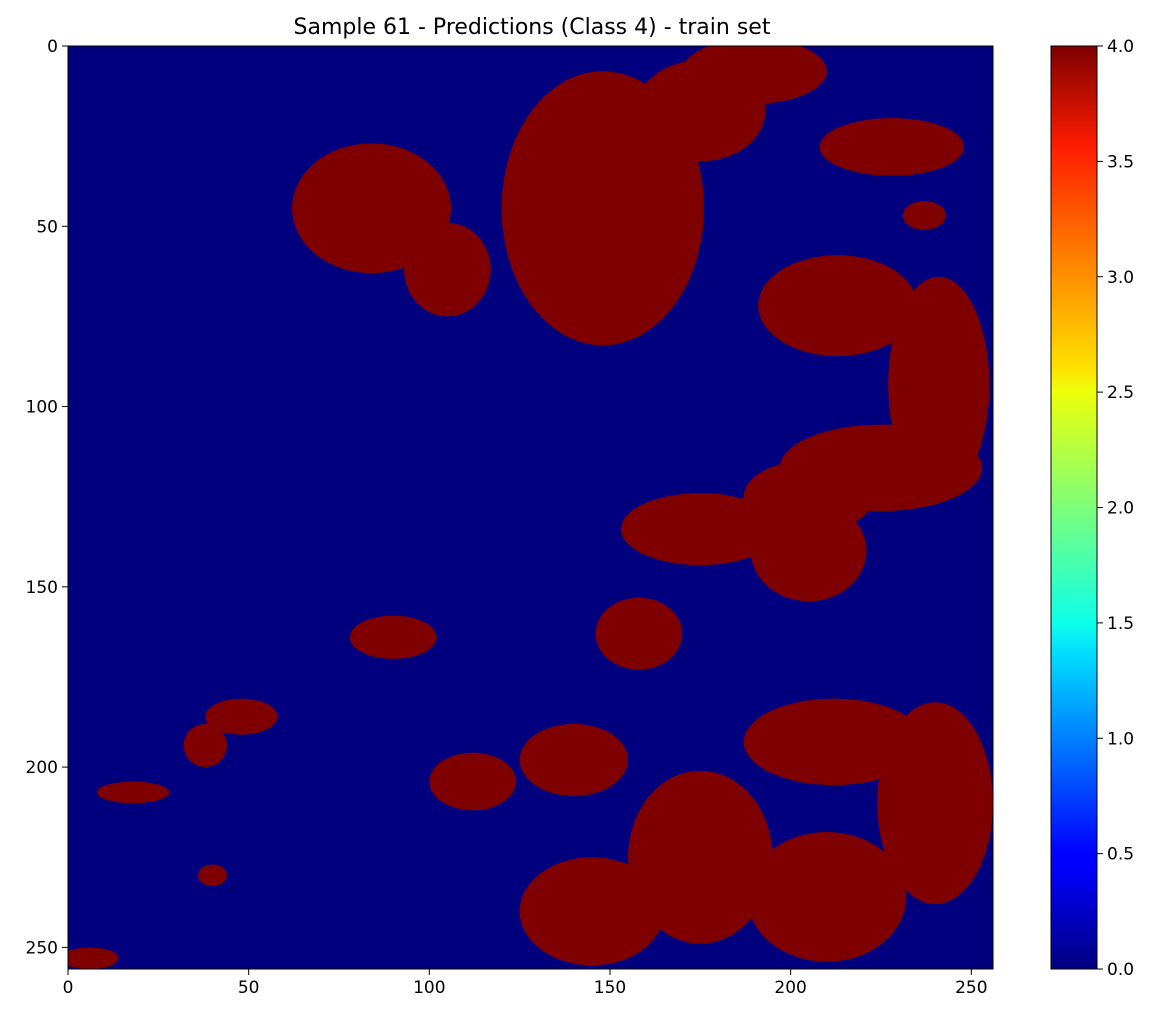 Image resolution: width=1160 pixels, height=1020 pixels. Describe the element at coordinates (1074, 507) in the screenshot. I see `colorbar-gradient` at that location.